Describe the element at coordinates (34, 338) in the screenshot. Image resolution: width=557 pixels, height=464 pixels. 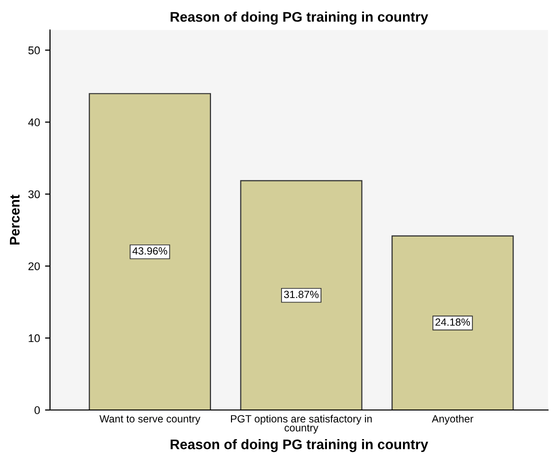
I see `y-tick-label: 10` at that location.